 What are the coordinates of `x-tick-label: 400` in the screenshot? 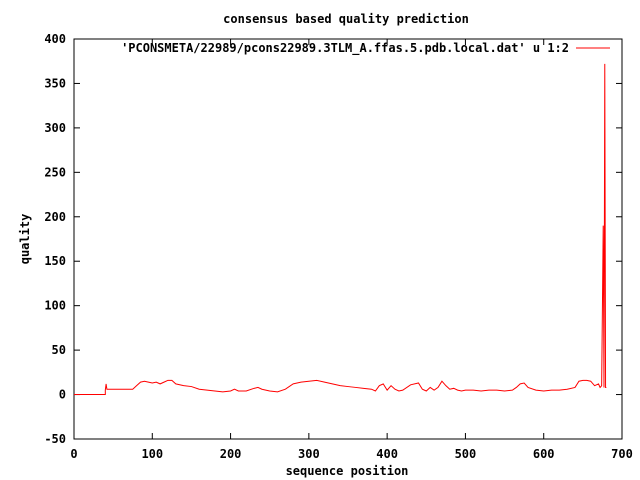 It's located at (387, 454).